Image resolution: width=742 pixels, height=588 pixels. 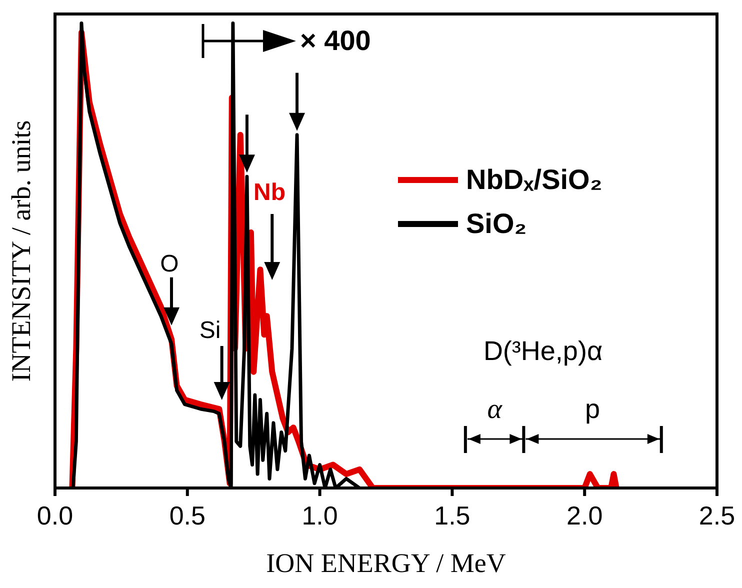 What do you see at coordinates (592, 409) in the screenshot?
I see `annotation: p` at bounding box center [592, 409].